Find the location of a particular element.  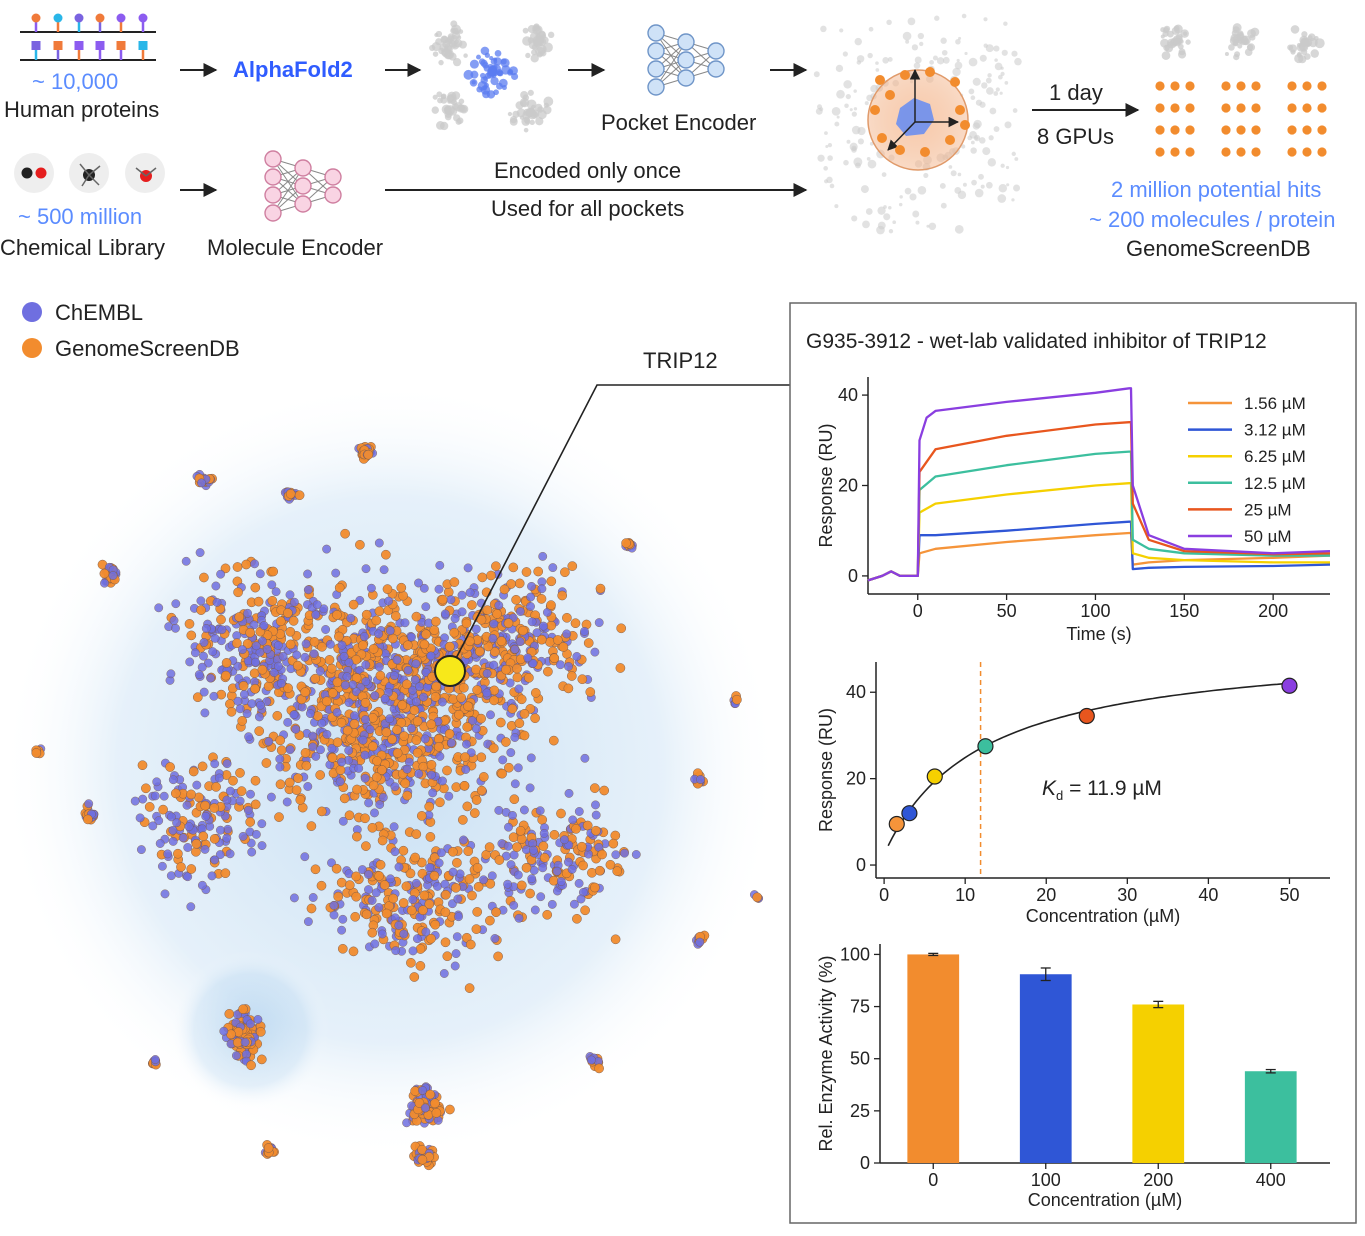

spr-x-tick-label: 50 is located at coordinates (1007, 611).